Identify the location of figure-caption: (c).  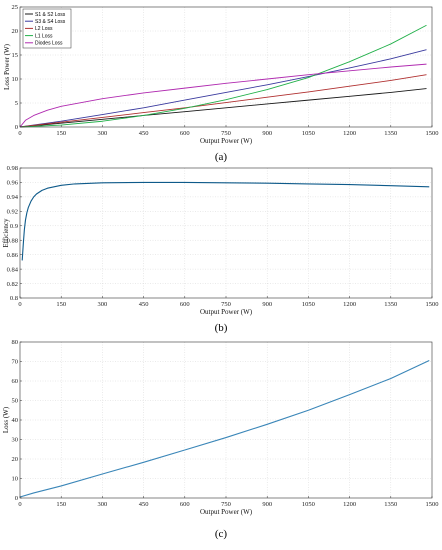
(221, 534).